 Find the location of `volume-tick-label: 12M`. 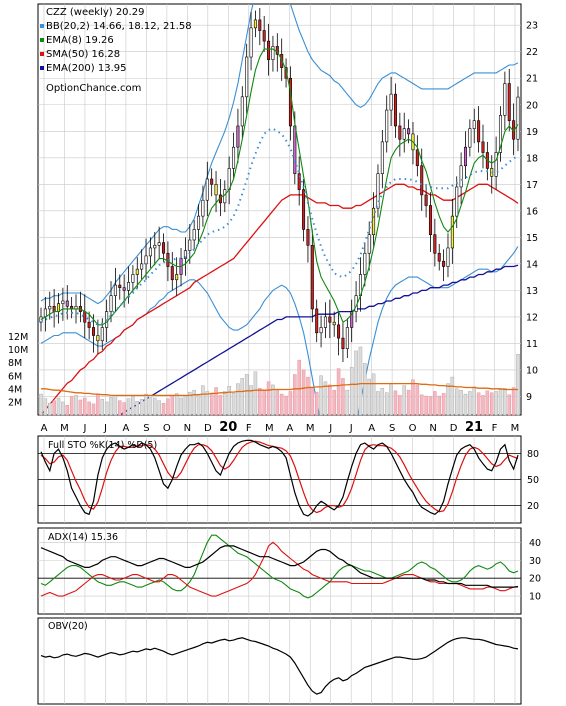

volume-tick-label: 12M is located at coordinates (18, 337).